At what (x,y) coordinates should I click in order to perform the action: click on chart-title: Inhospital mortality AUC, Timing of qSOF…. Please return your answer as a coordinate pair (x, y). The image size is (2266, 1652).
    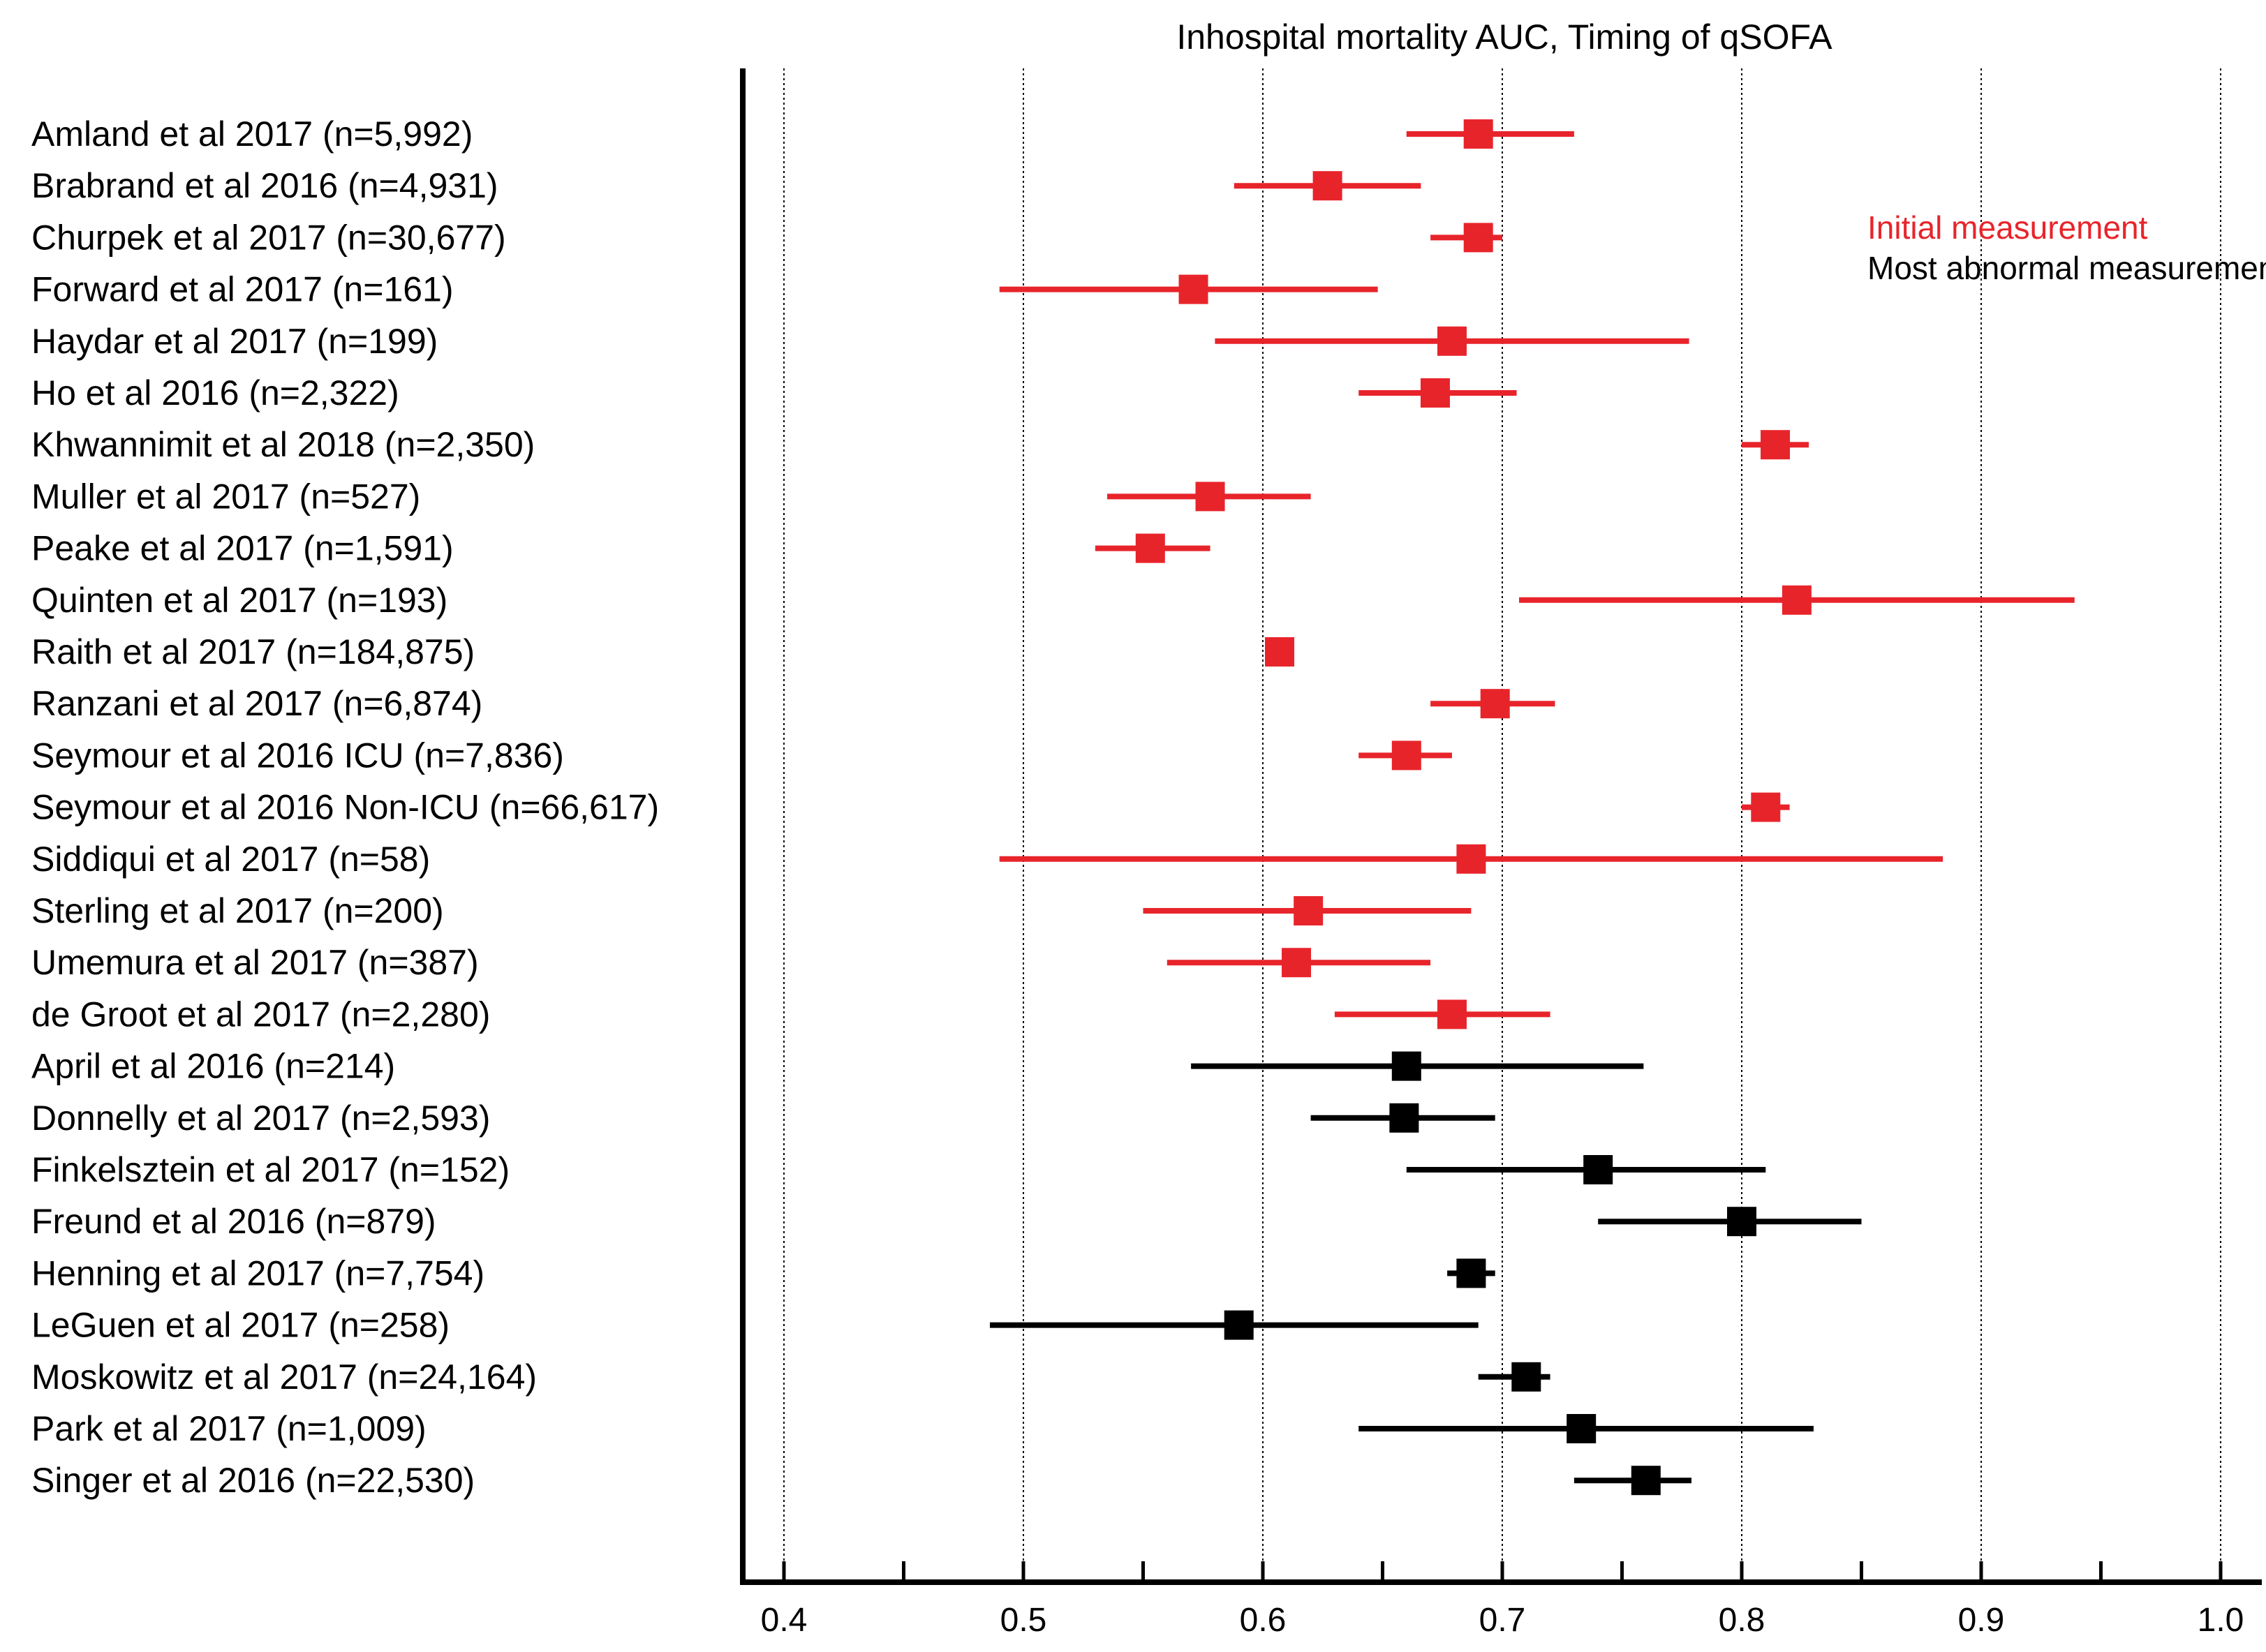
    Looking at the image, I should click on (1504, 37).